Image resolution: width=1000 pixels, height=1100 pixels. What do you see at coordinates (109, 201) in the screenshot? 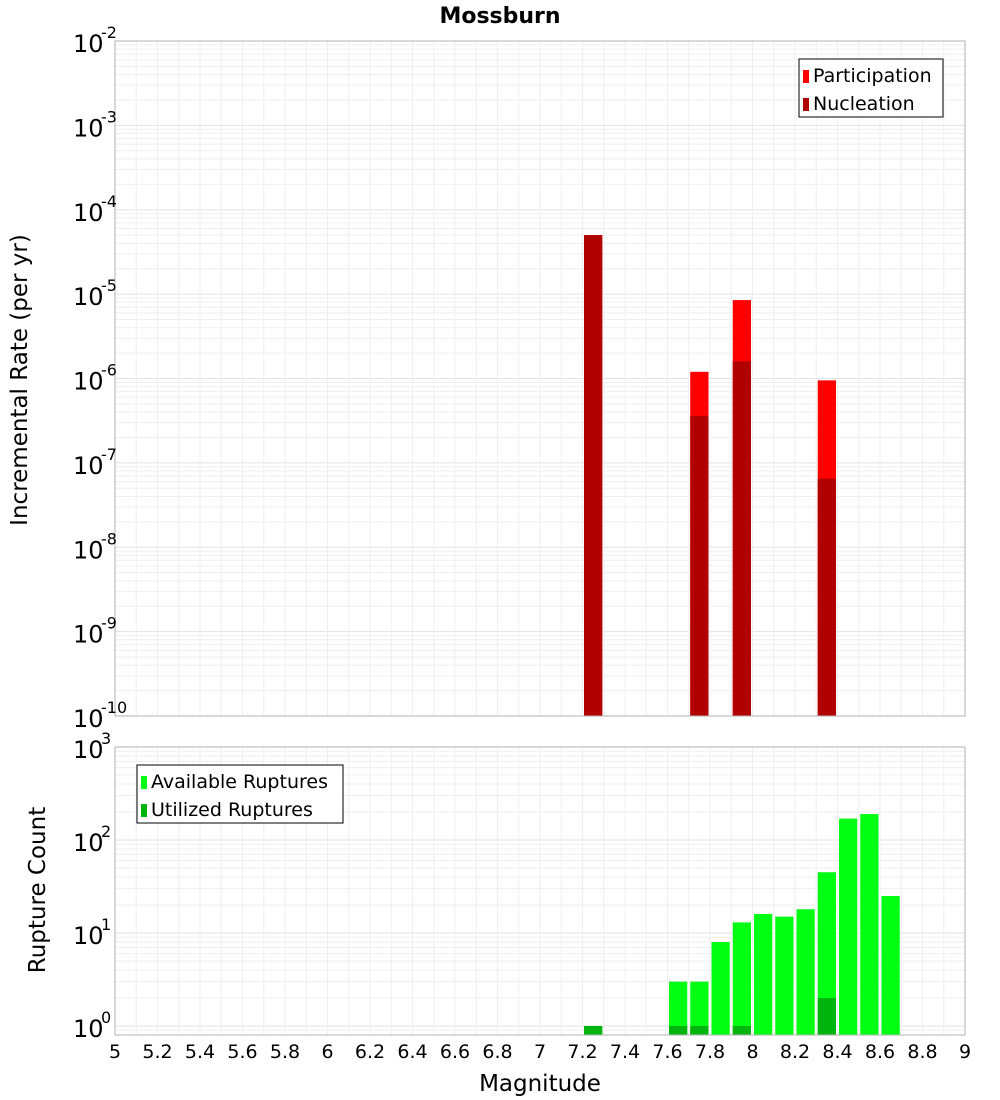
I see `y-tick-exponent: -4` at bounding box center [109, 201].